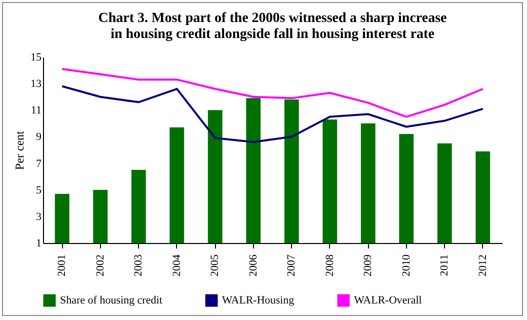 The width and height of the screenshot is (527, 320). What do you see at coordinates (368, 265) in the screenshot?
I see `x-tick-label: 2009` at bounding box center [368, 265].